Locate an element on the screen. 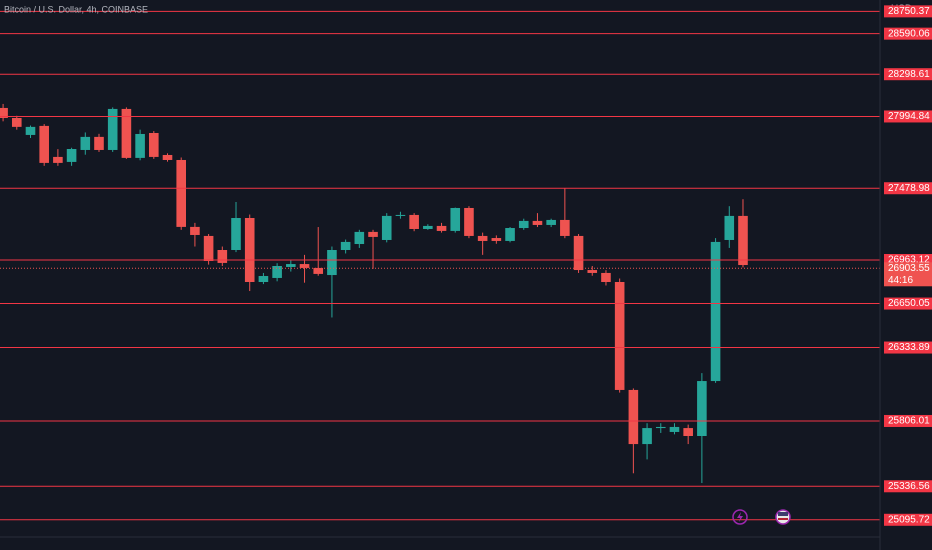  countdown-label: 44:16 is located at coordinates (900, 280).